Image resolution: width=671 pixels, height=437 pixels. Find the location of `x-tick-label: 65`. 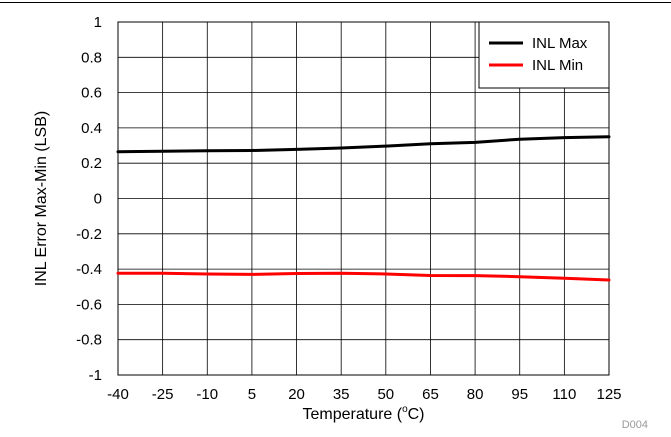

x-tick-label: 65 is located at coordinates (430, 394).